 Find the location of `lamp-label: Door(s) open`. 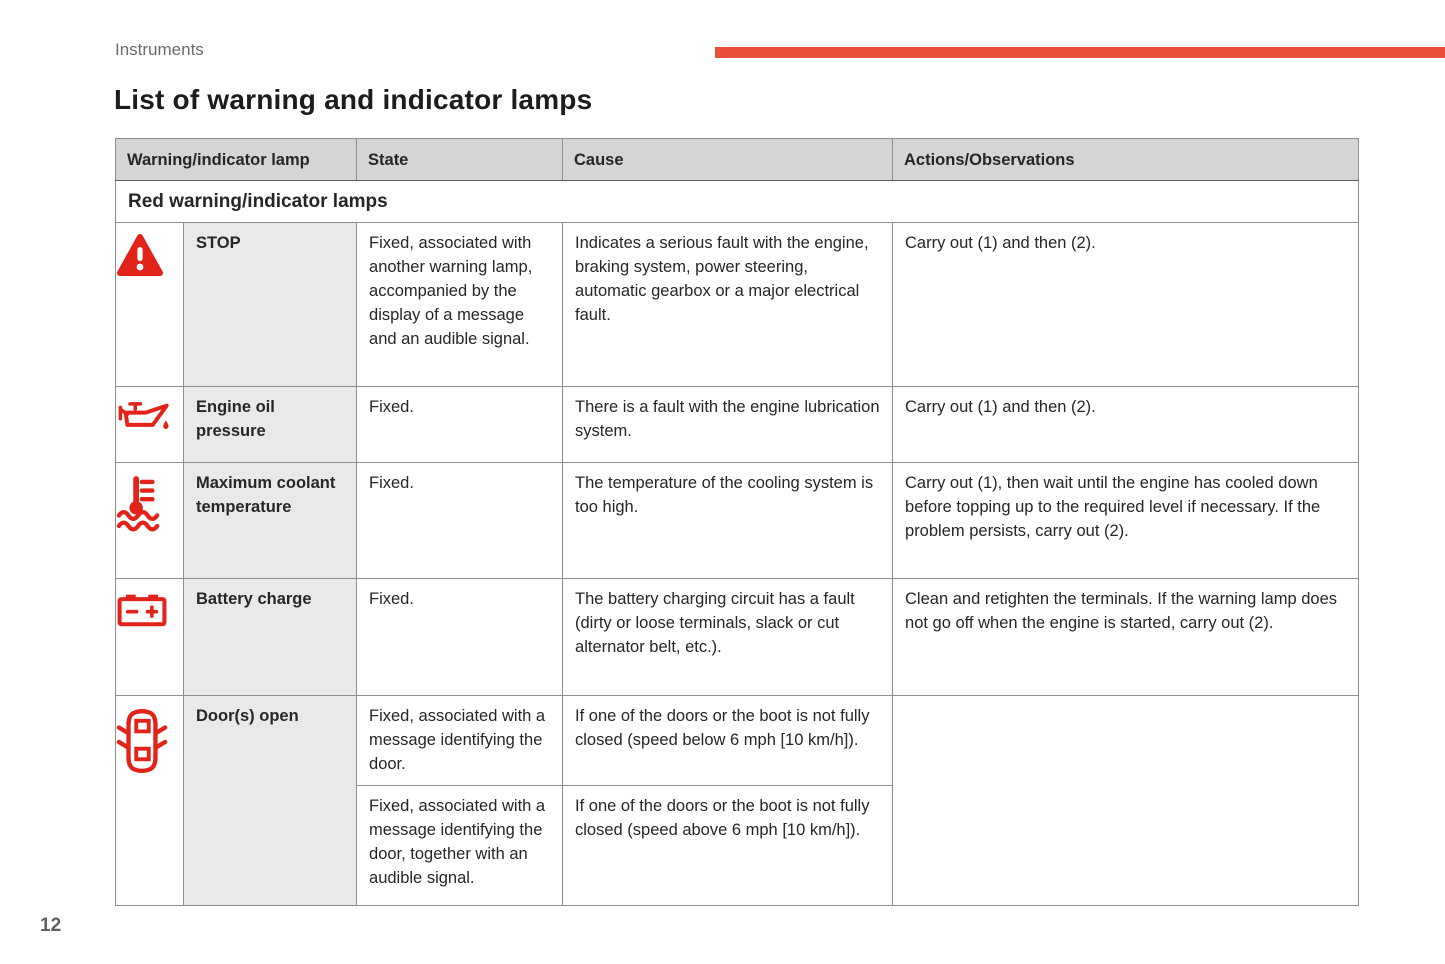

lamp-label: Door(s) open is located at coordinates (247, 716).